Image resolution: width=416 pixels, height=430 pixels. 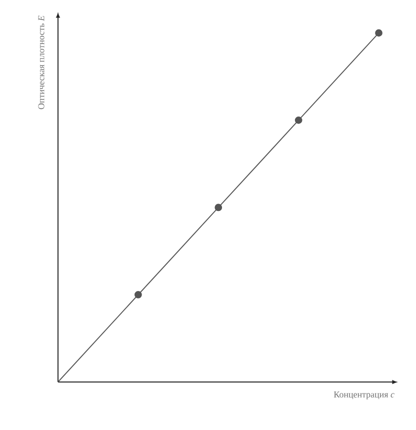 What do you see at coordinates (41, 63) in the screenshot?
I see `y-axis-title: Оптическая плотность E` at bounding box center [41, 63].